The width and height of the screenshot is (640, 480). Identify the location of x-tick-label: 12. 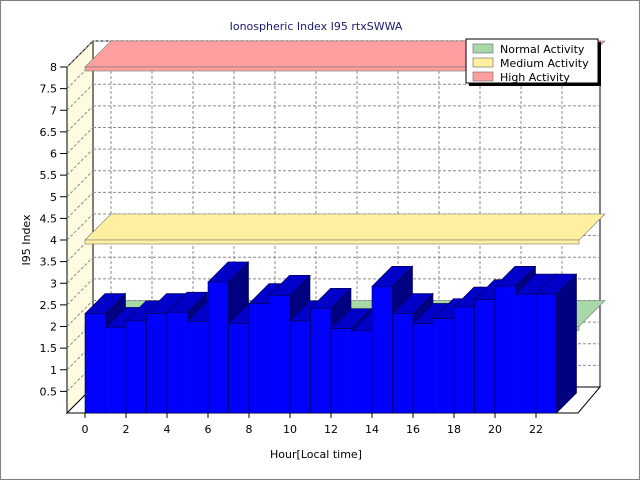
(331, 429).